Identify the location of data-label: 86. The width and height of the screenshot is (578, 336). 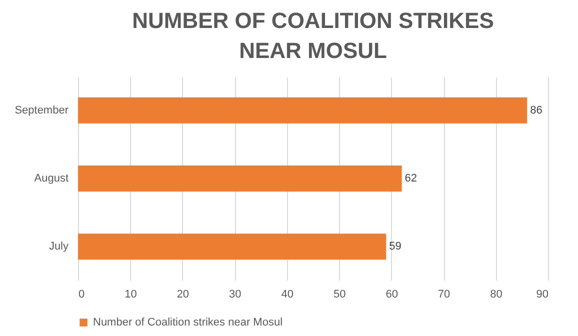
(536, 110).